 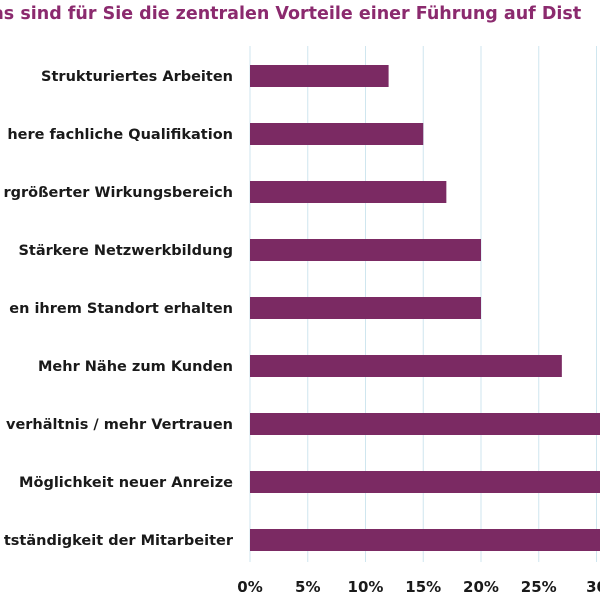 I want to click on x-tick-label: 30, so click(x=593, y=587).